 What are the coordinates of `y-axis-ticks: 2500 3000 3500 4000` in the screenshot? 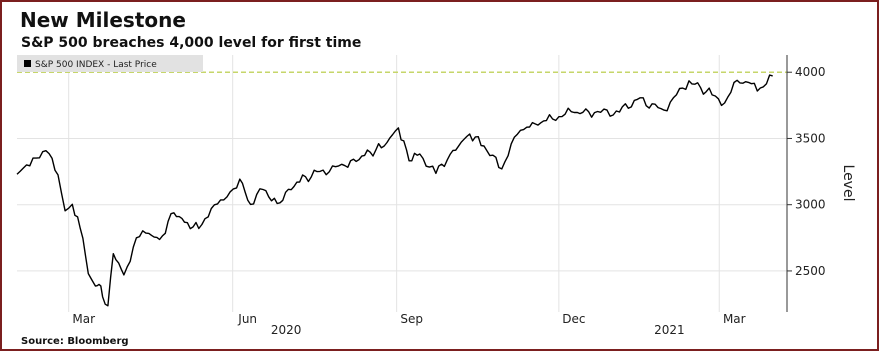 It's located at (806, 171).